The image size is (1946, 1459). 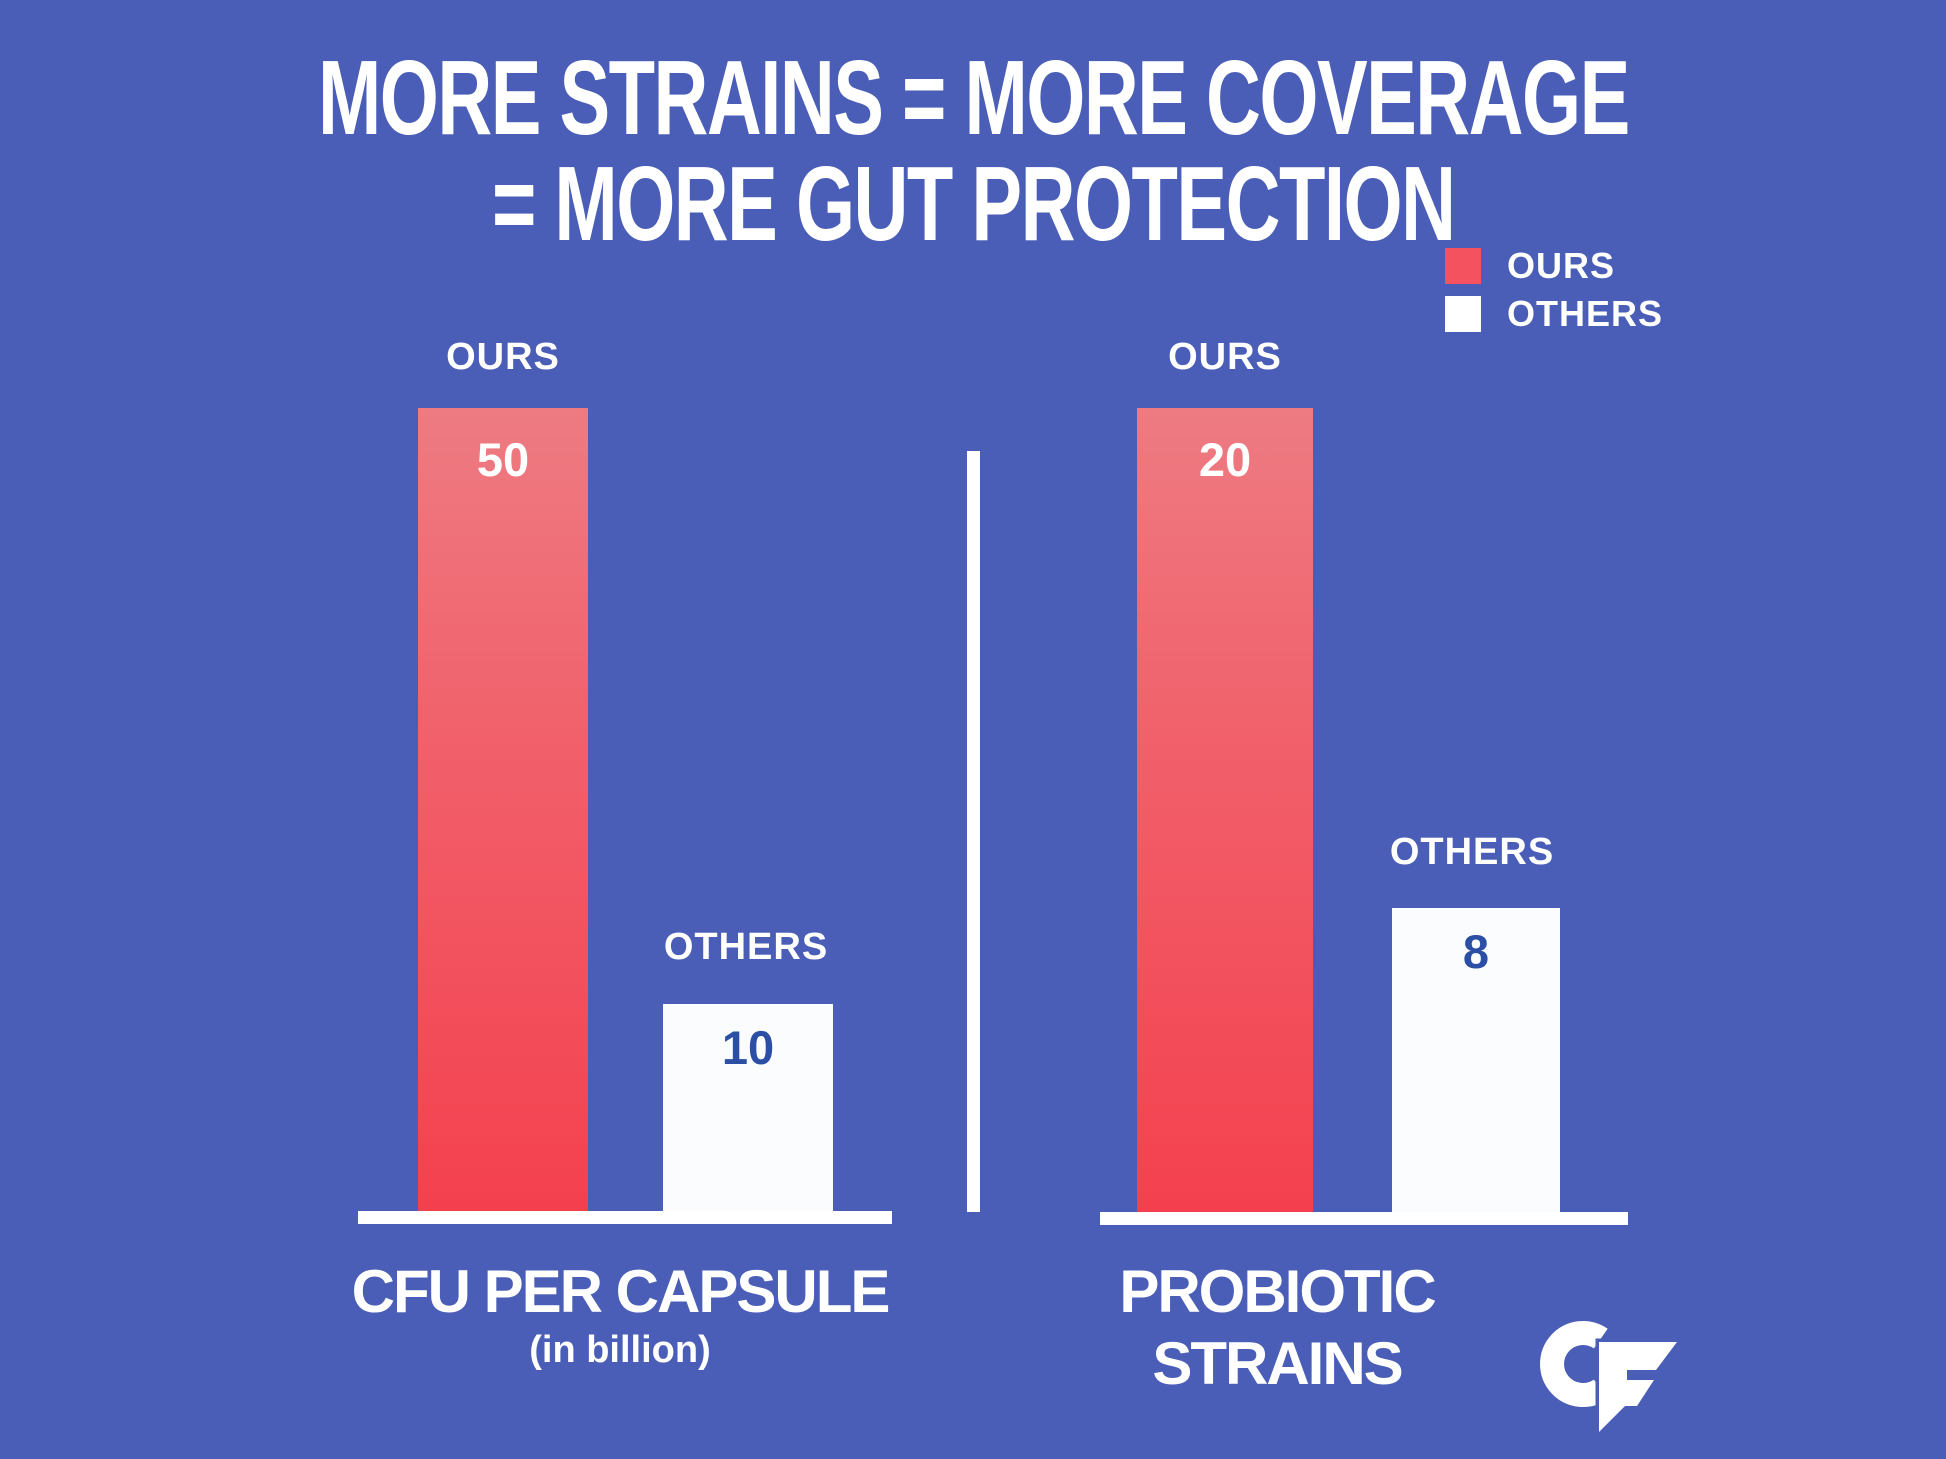 I want to click on chart1-title: CFU PER CAPSULE (in billion), so click(x=620, y=1314).